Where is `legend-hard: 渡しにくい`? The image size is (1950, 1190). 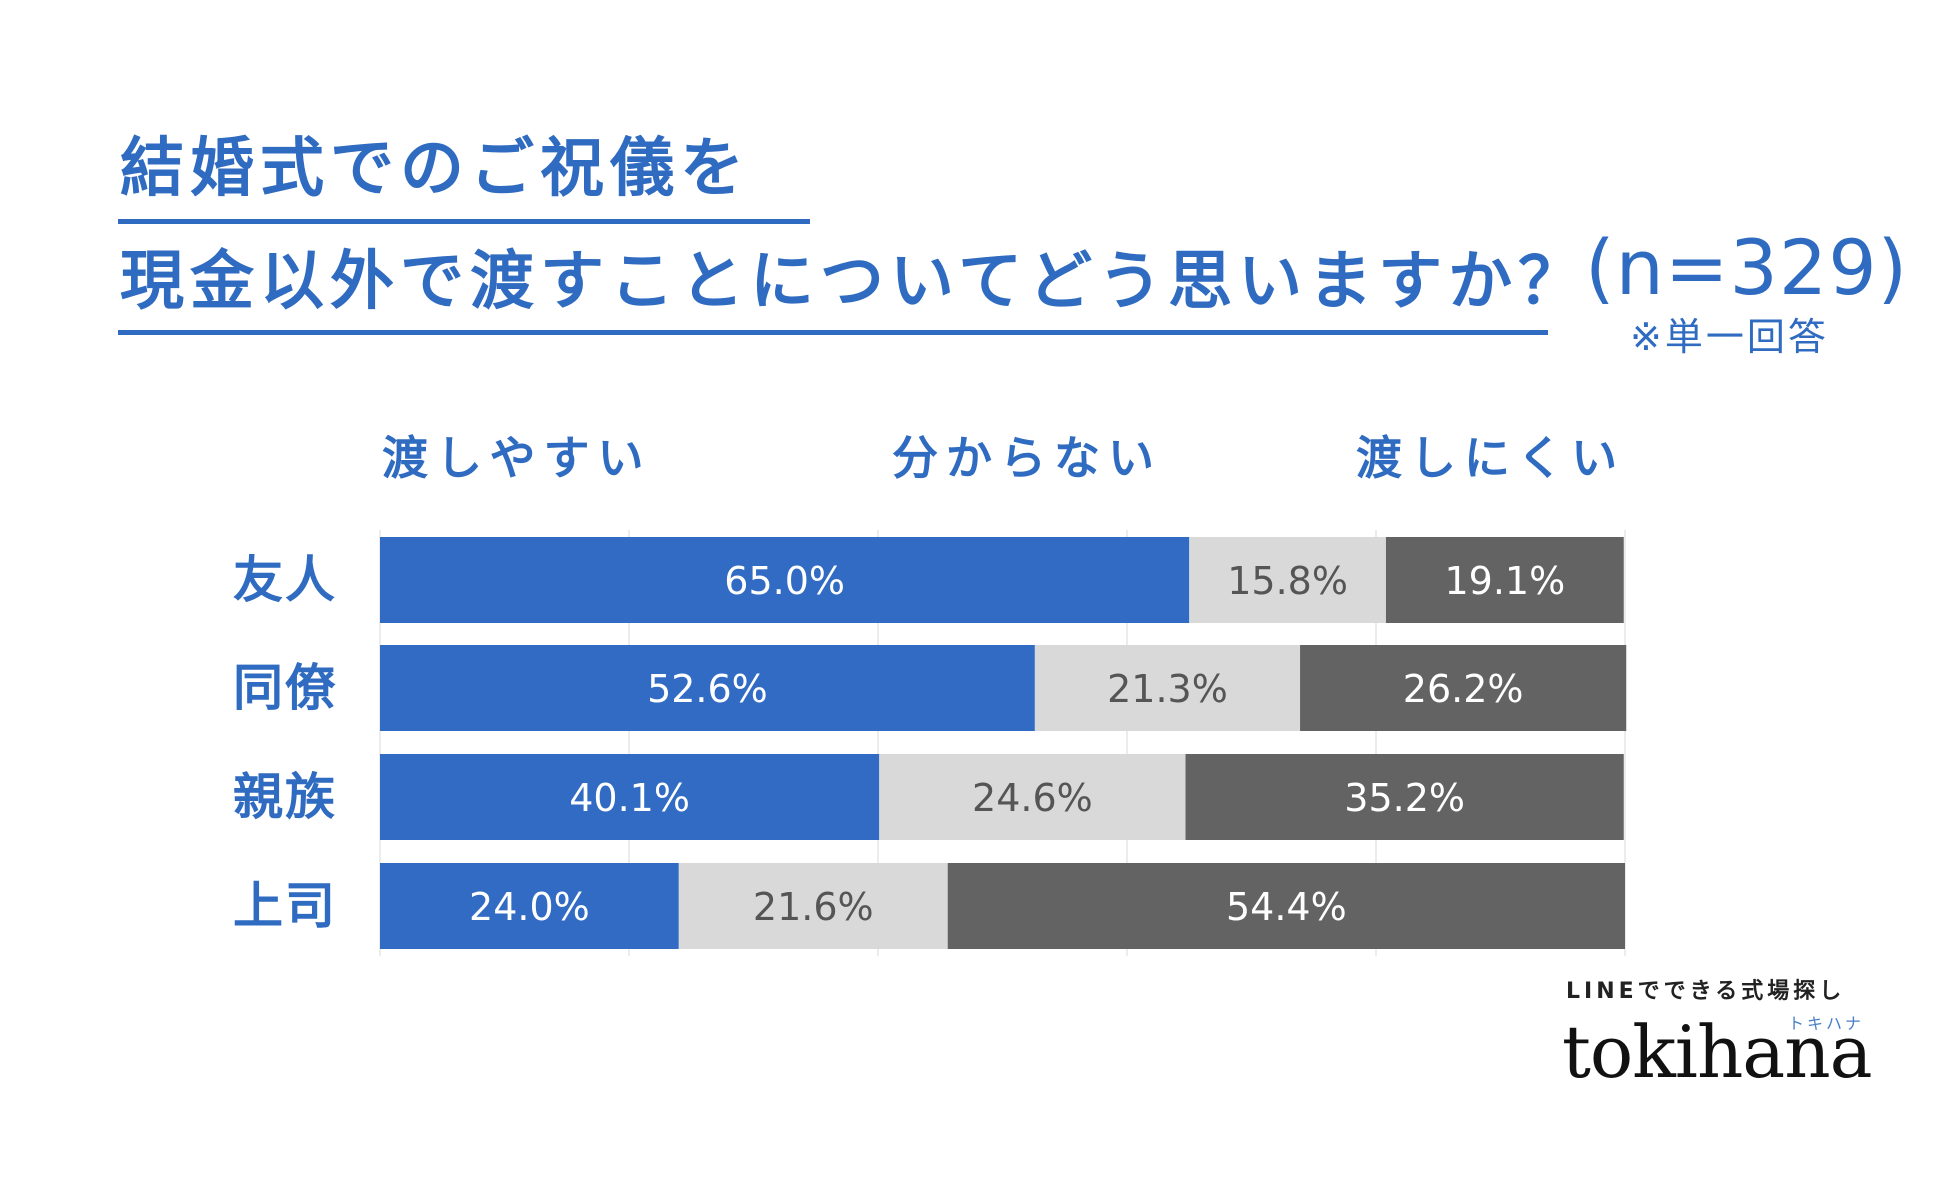
legend-hard: 渡しにくい is located at coordinates (1491, 458).